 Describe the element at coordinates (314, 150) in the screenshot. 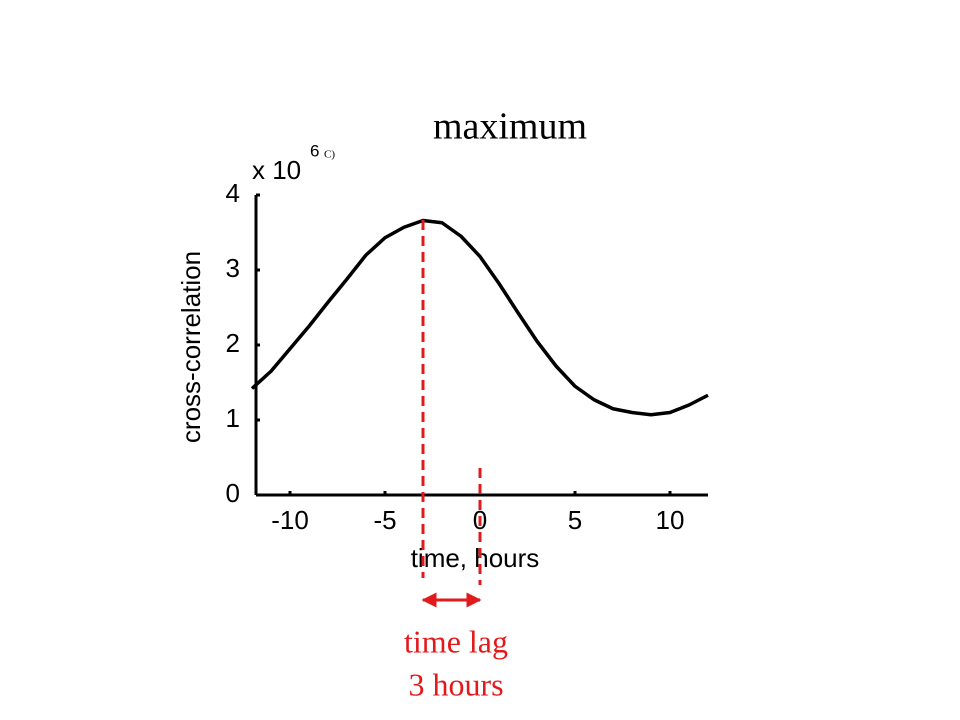

I see `multiplier-exponent: 6` at that location.